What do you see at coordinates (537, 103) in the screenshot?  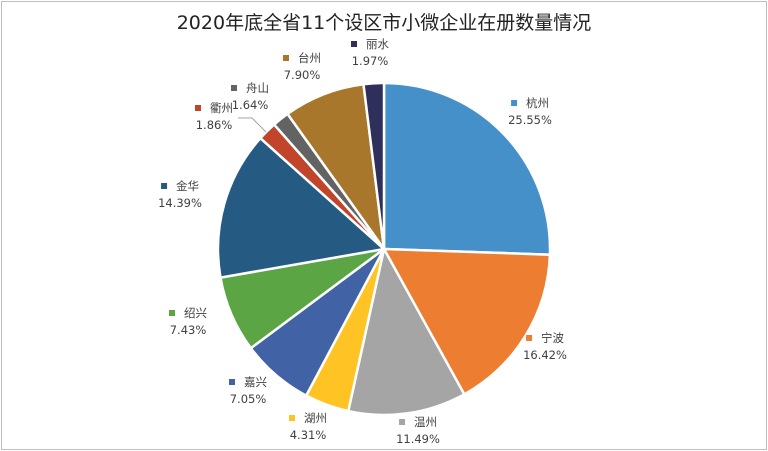 I see `category-label: 杭州` at bounding box center [537, 103].